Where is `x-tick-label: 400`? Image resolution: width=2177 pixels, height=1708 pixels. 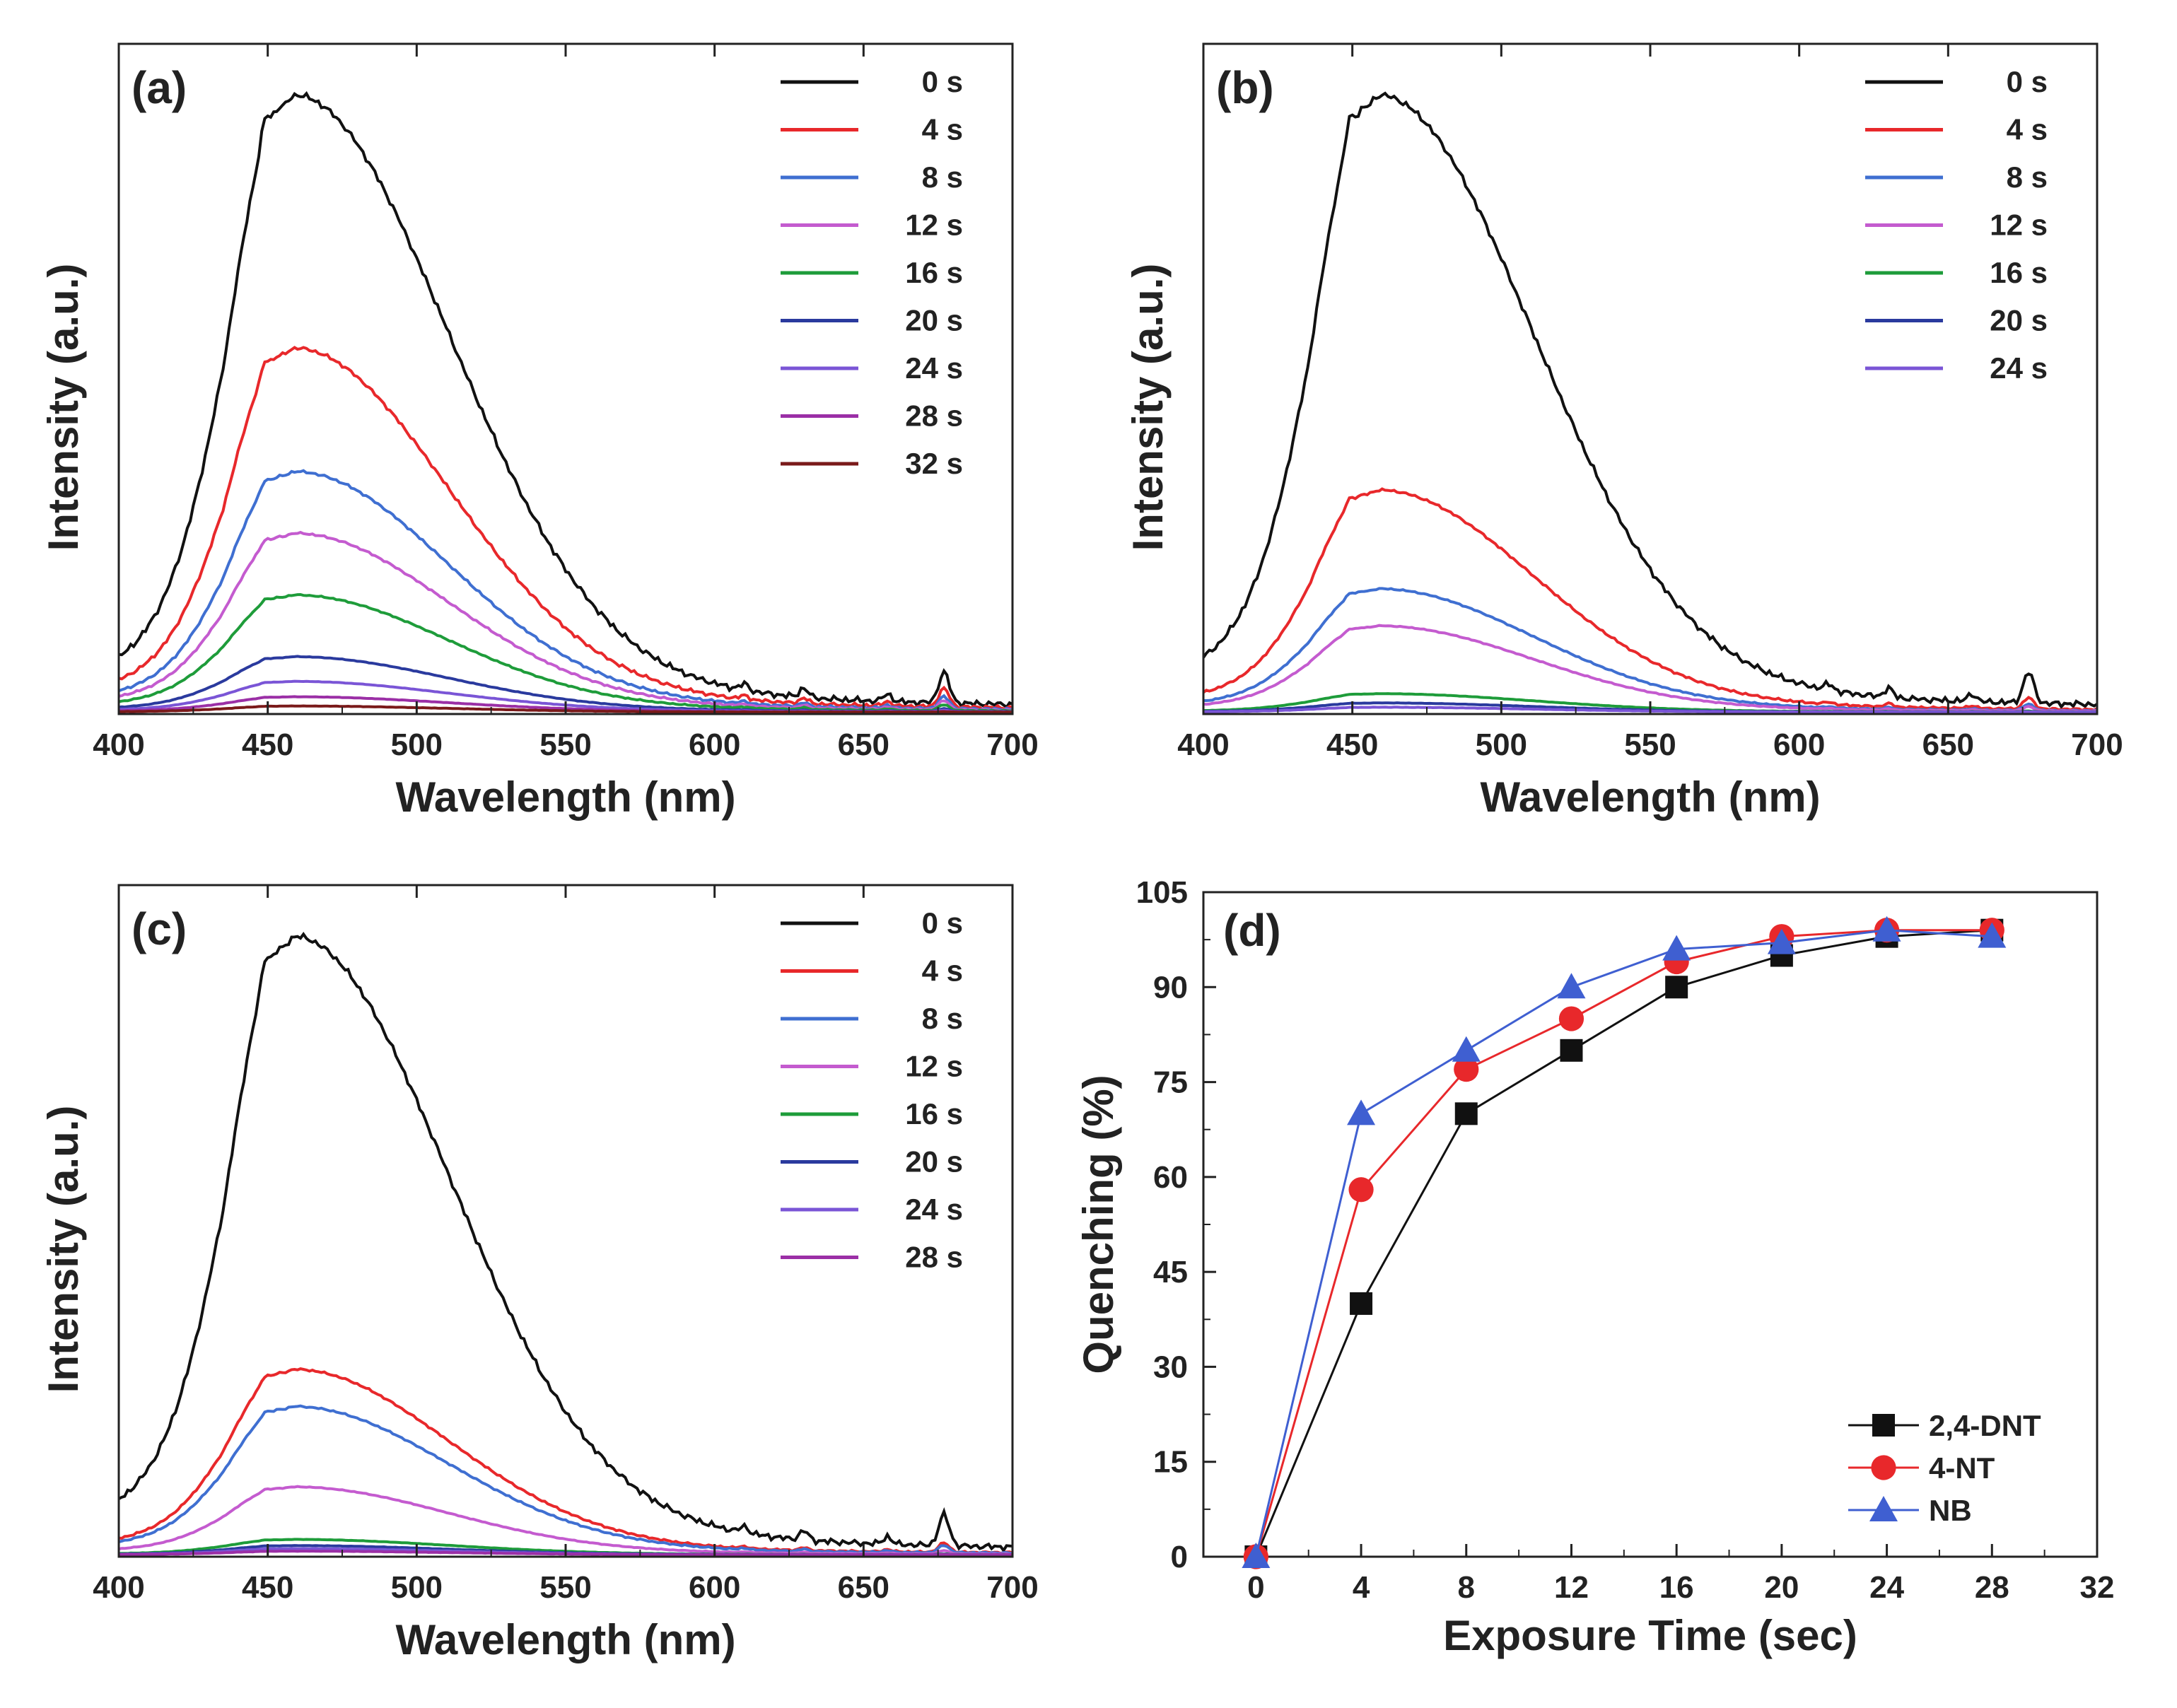
x-tick-label: 400 is located at coordinates (118, 744).